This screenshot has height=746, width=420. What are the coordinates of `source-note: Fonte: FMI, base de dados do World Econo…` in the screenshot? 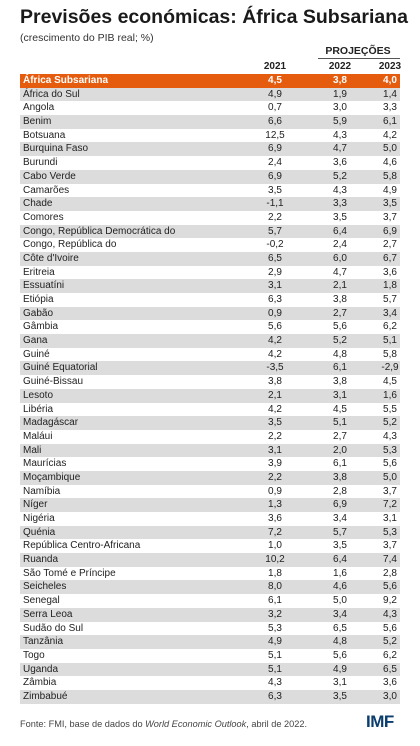 It's located at (163, 724).